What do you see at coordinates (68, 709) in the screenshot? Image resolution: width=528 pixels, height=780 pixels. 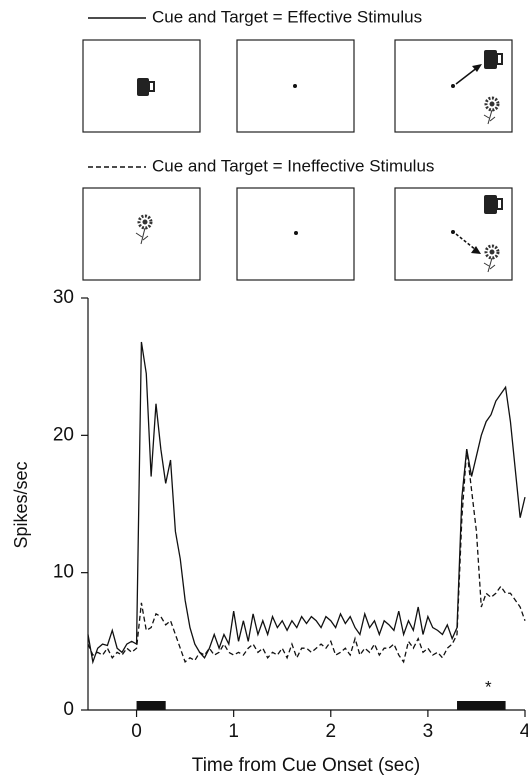 I see `y-tick-label: 0` at bounding box center [68, 709].